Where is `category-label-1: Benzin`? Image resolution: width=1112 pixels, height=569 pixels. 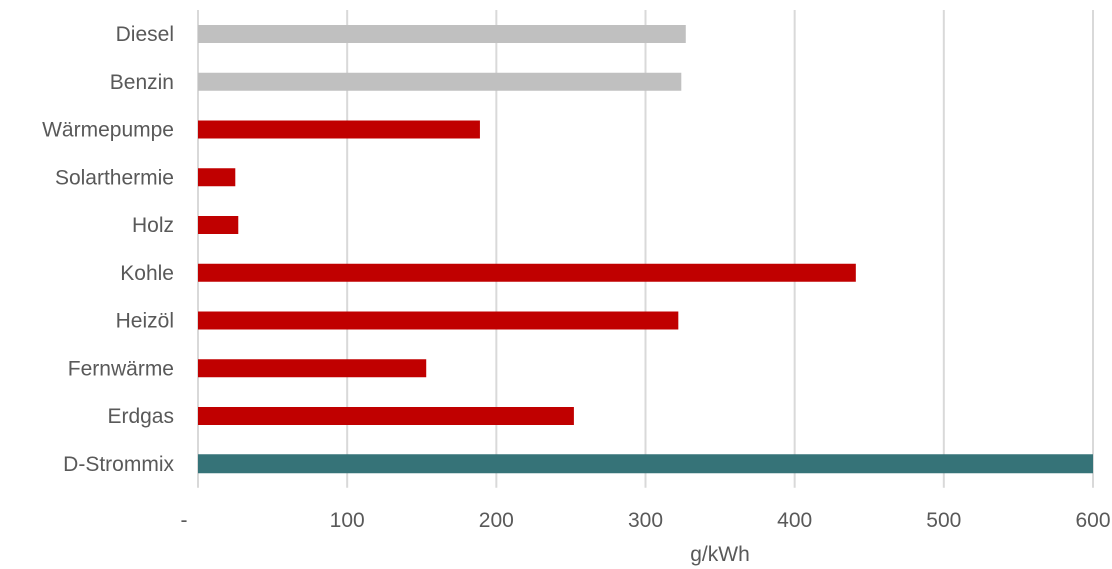 category-label-1: Benzin is located at coordinates (142, 82).